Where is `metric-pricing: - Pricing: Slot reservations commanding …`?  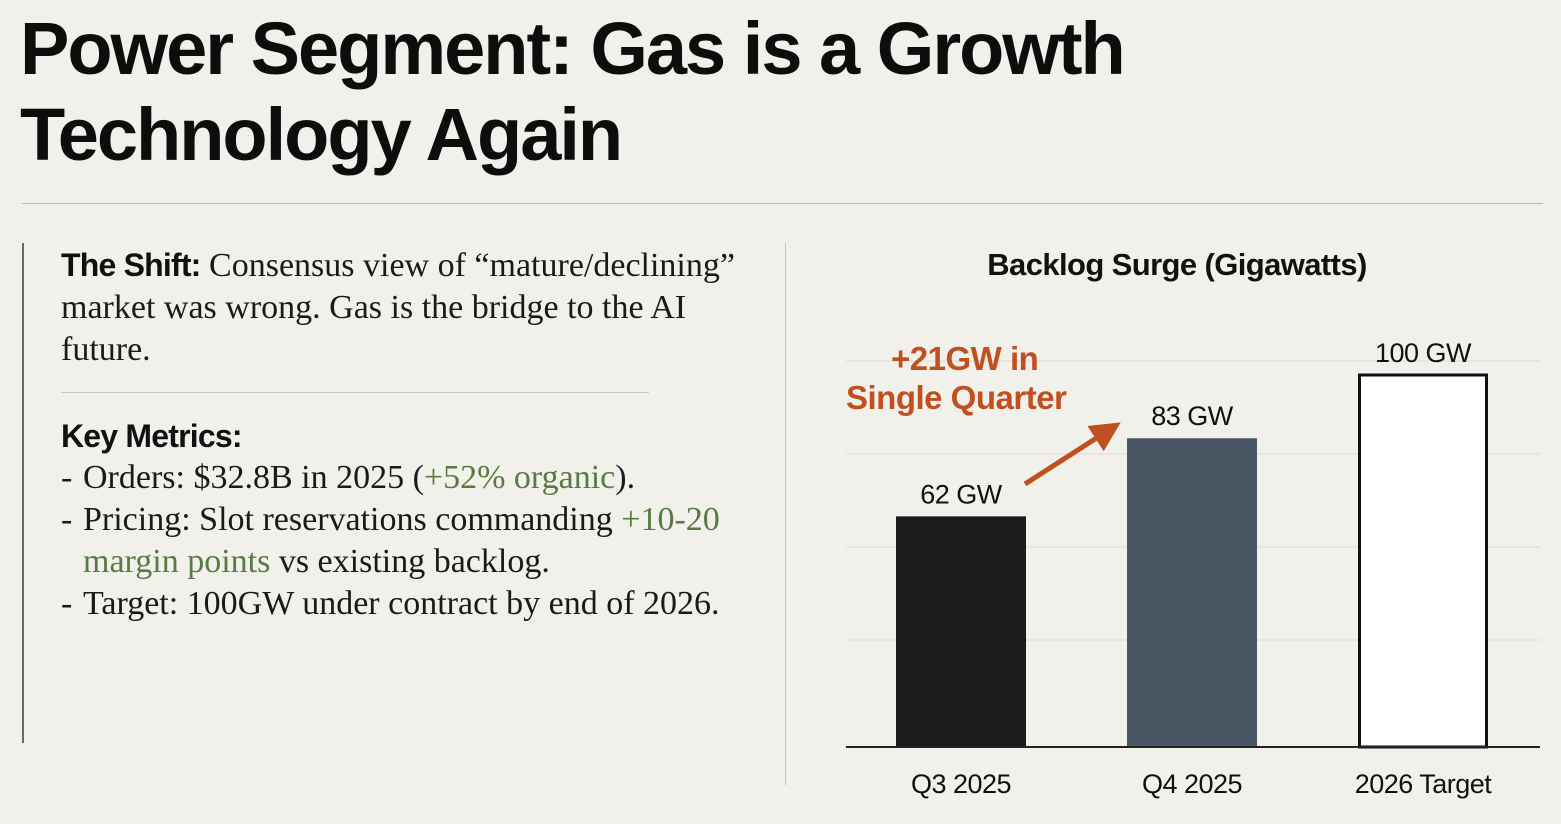
metric-pricing: - Pricing: Slot reservations commanding … is located at coordinates (401, 541).